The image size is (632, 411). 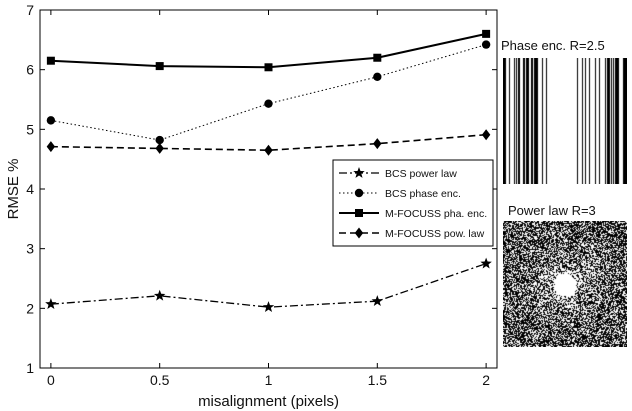 What do you see at coordinates (30, 10) in the screenshot?
I see `y-tick-label: 7` at bounding box center [30, 10].